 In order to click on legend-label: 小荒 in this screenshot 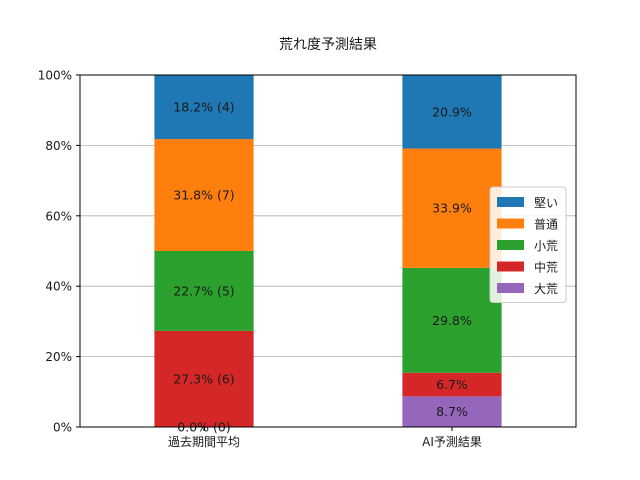, I will do `click(546, 246)`.